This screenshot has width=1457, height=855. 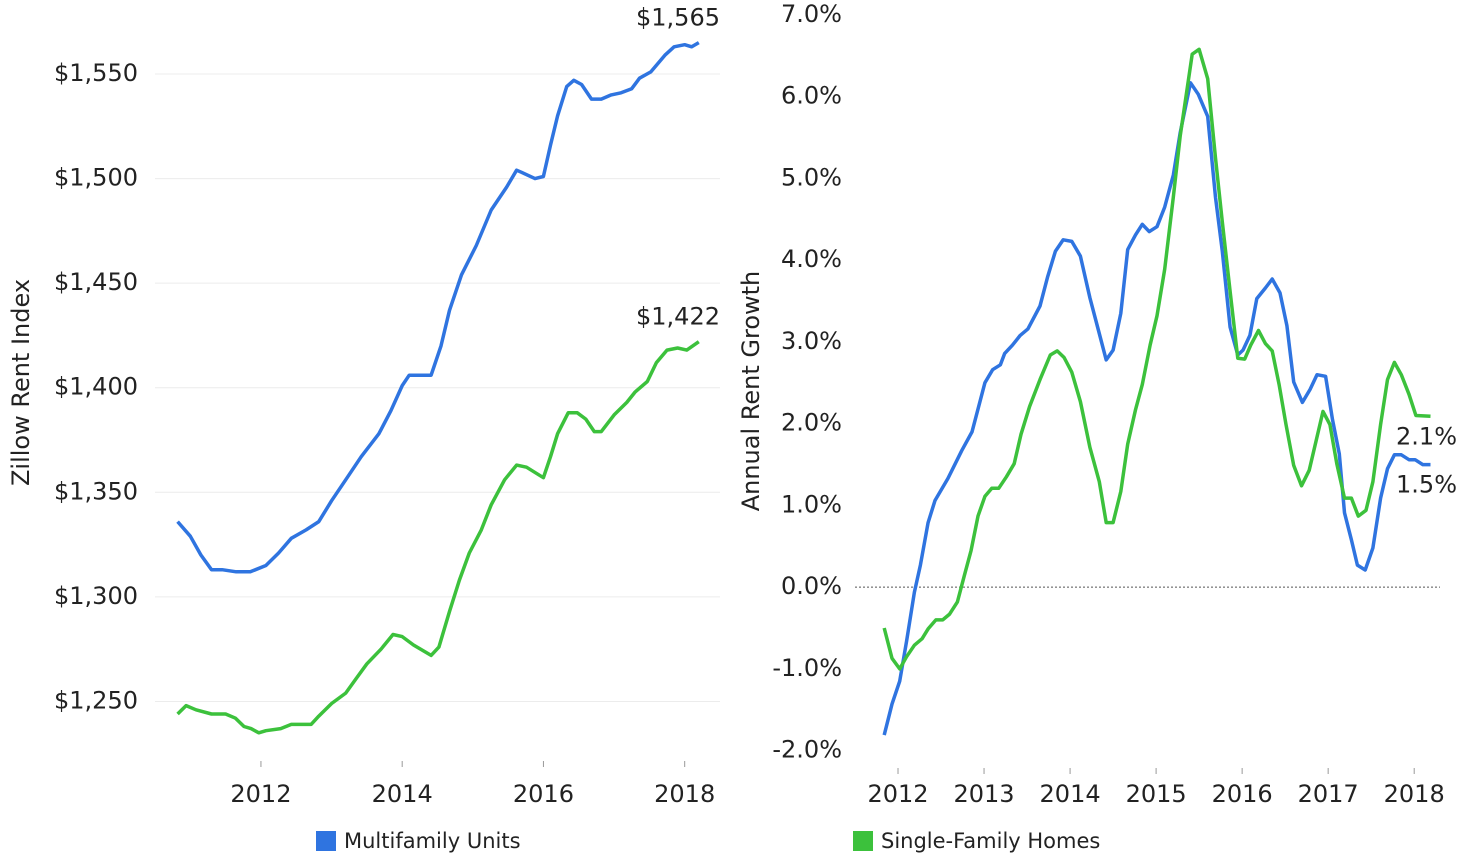 I want to click on x-tick-label: 2017, so click(x=1328, y=794).